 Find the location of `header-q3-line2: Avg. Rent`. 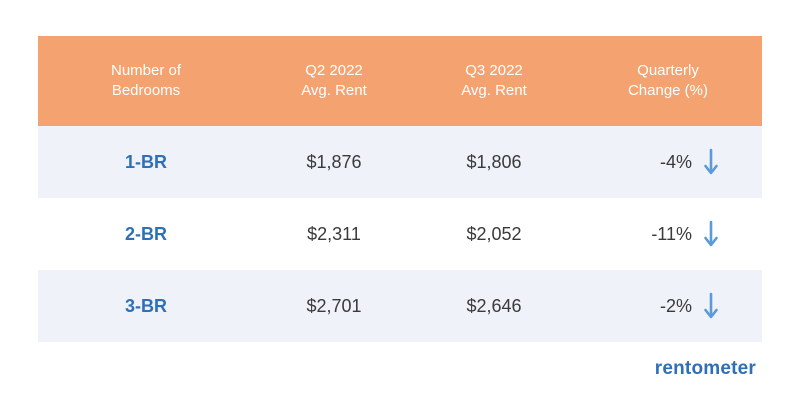

header-q3-line2: Avg. Rent is located at coordinates (494, 90).